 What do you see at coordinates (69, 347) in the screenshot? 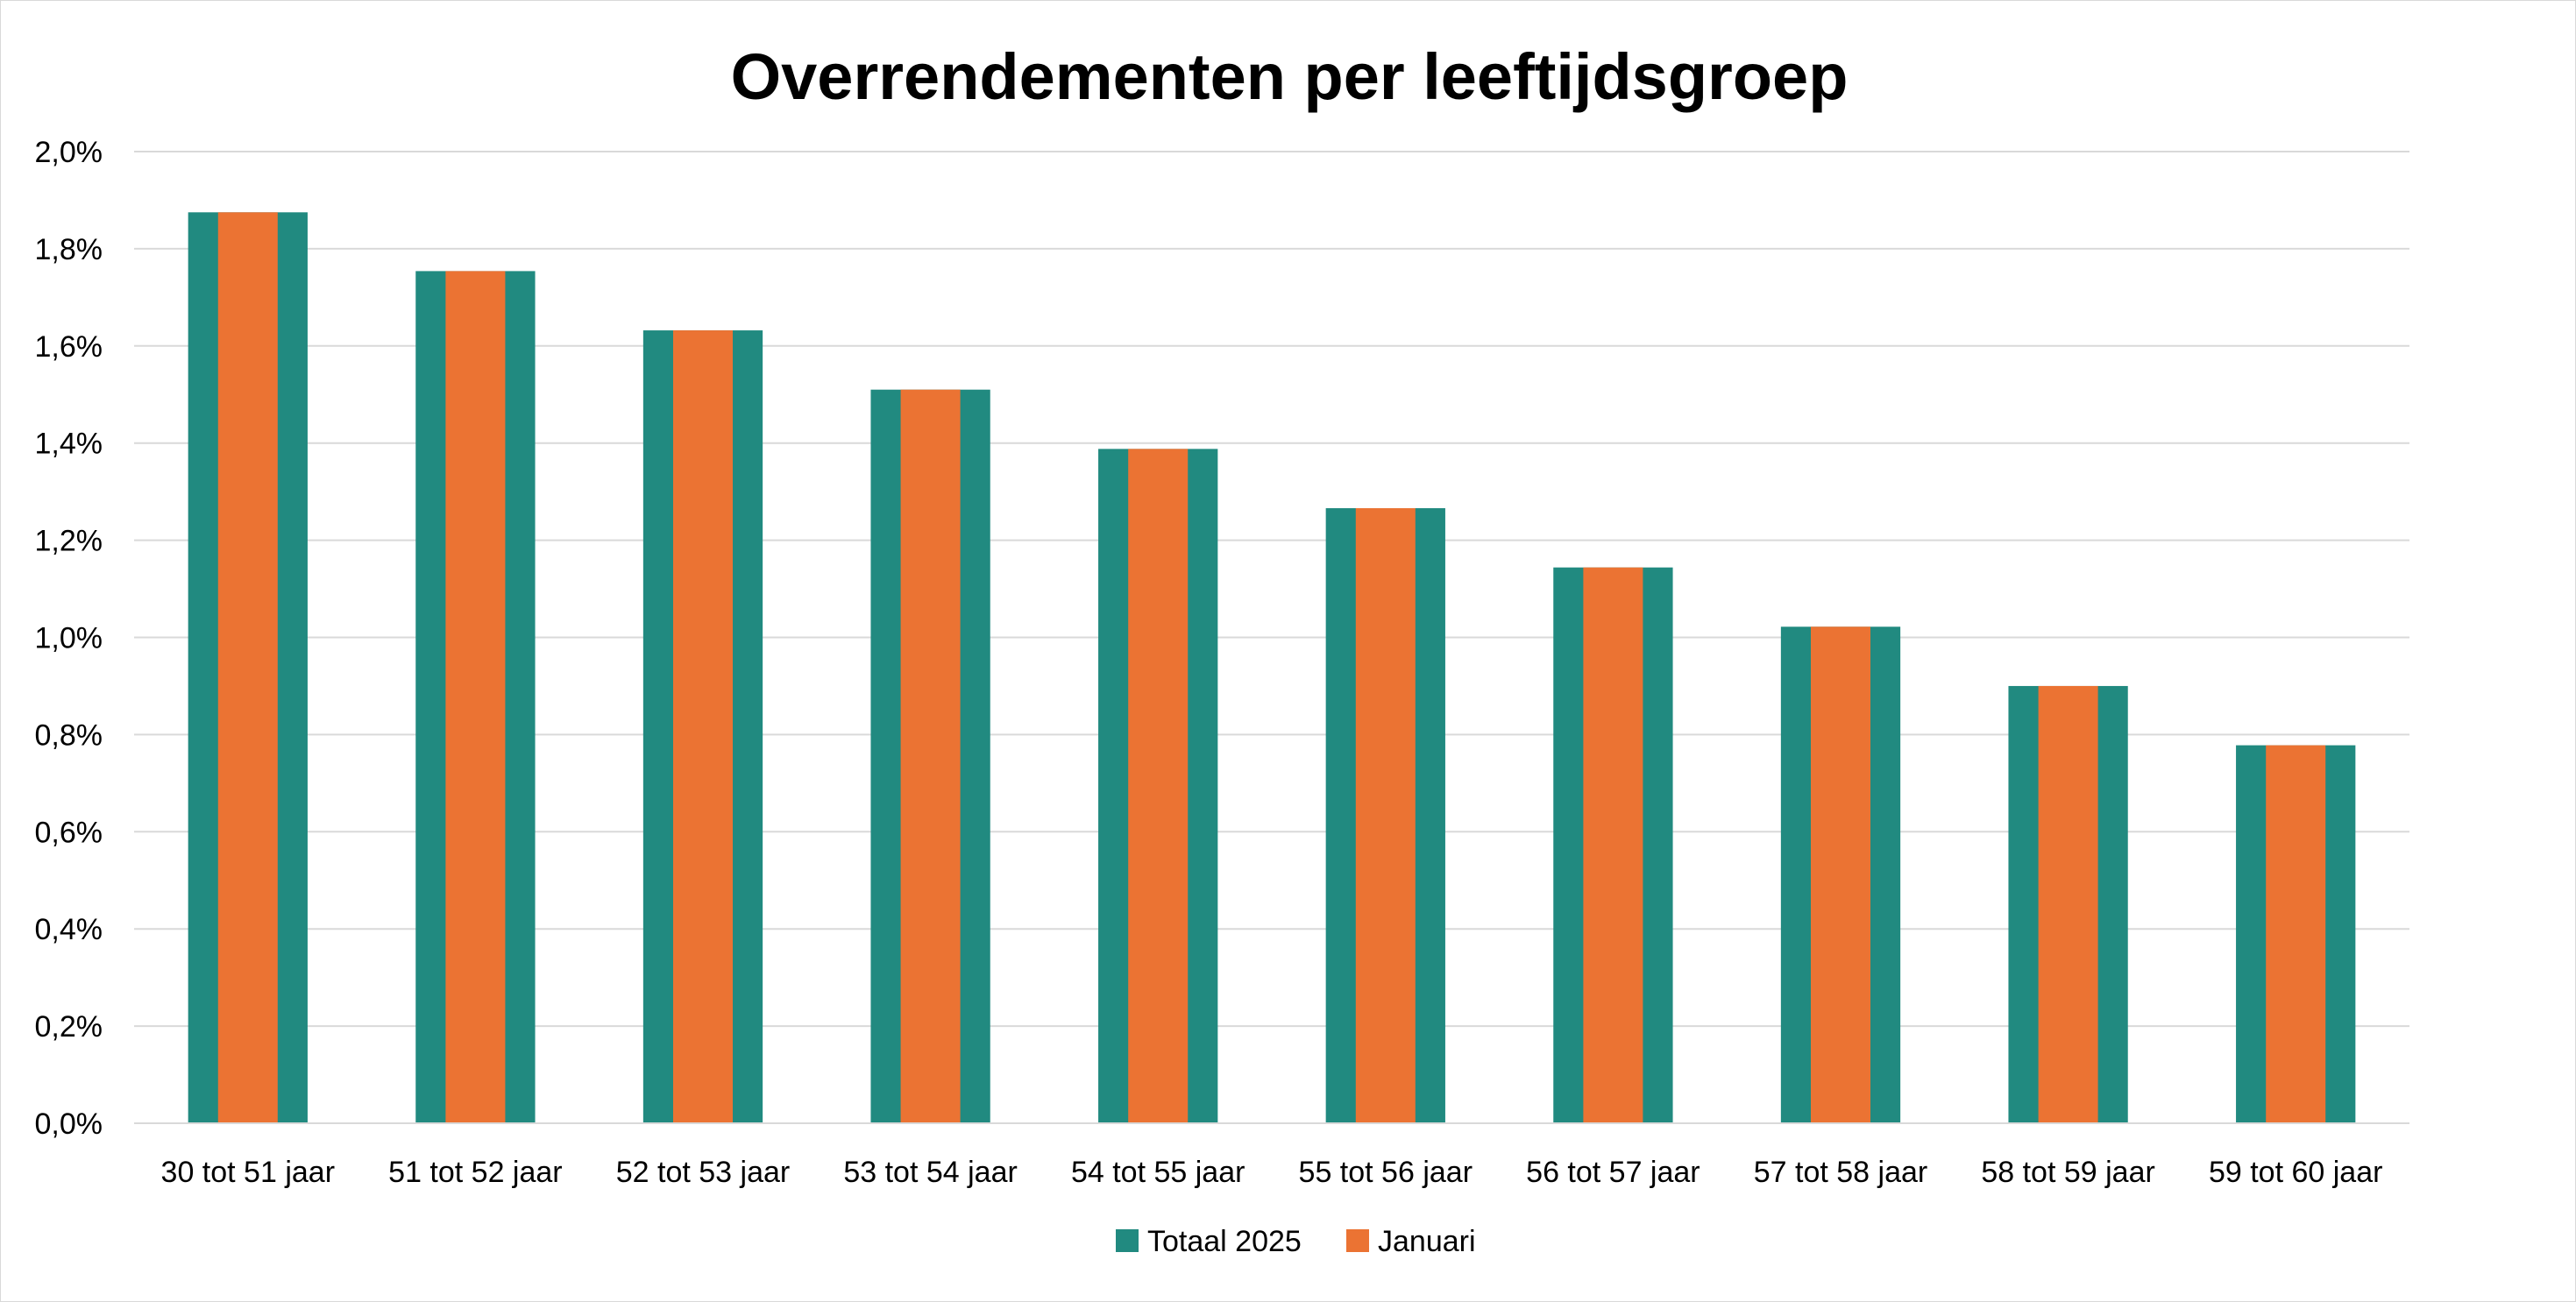
I see `y-tick-label: 1,6%` at bounding box center [69, 347].